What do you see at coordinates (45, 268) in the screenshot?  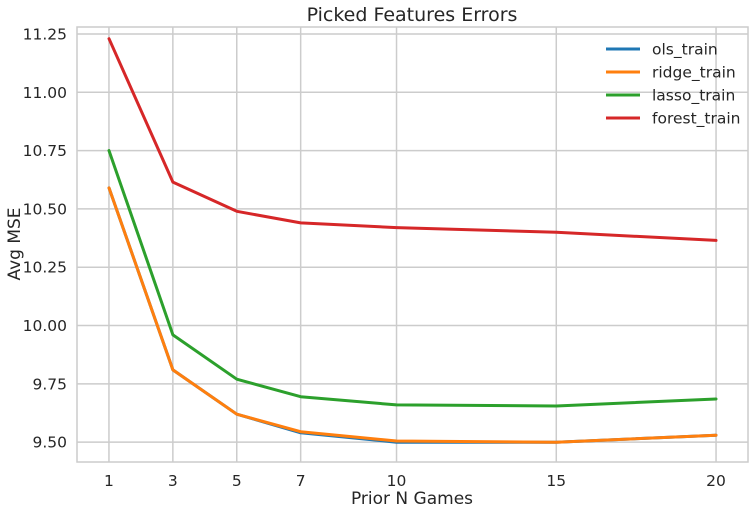 I see `y-tick-label: 10.25` at bounding box center [45, 268].